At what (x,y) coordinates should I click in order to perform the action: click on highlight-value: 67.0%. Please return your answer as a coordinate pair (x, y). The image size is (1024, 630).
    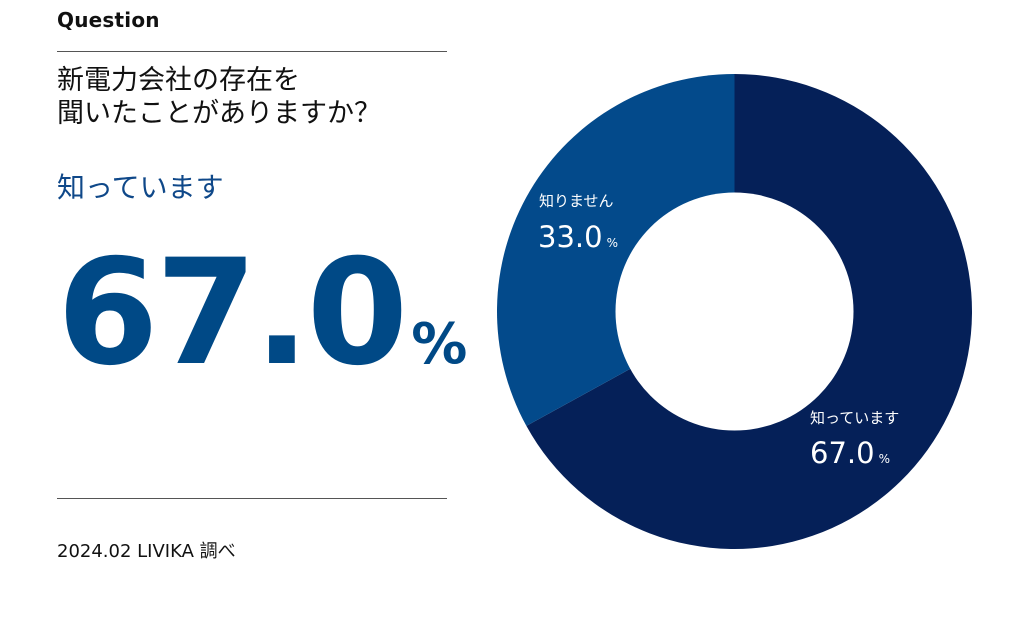
    Looking at the image, I should click on (262, 313).